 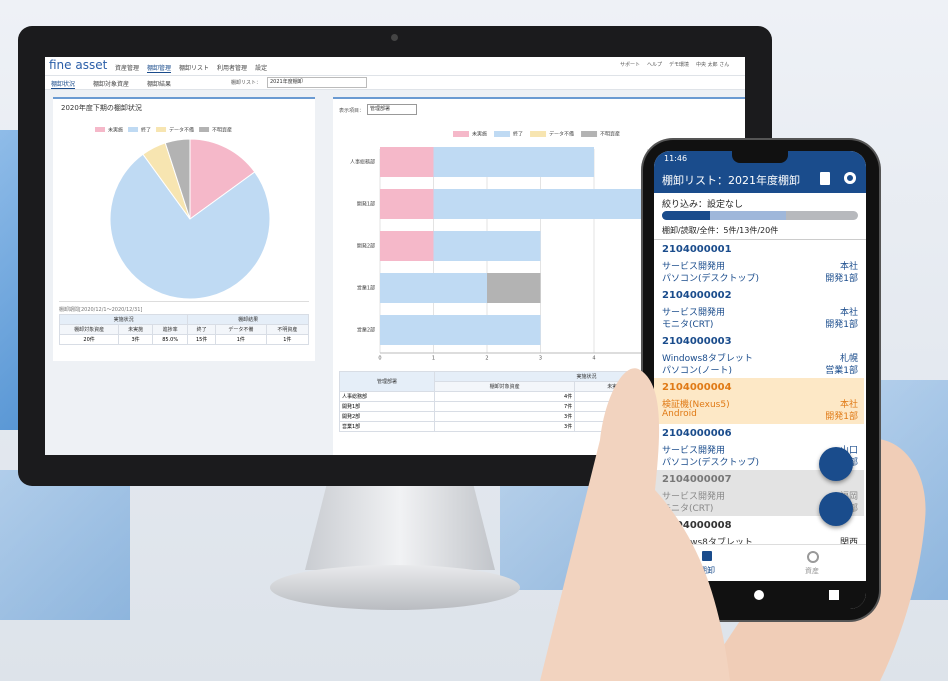 I want to click on progress-read, so click(x=724, y=215).